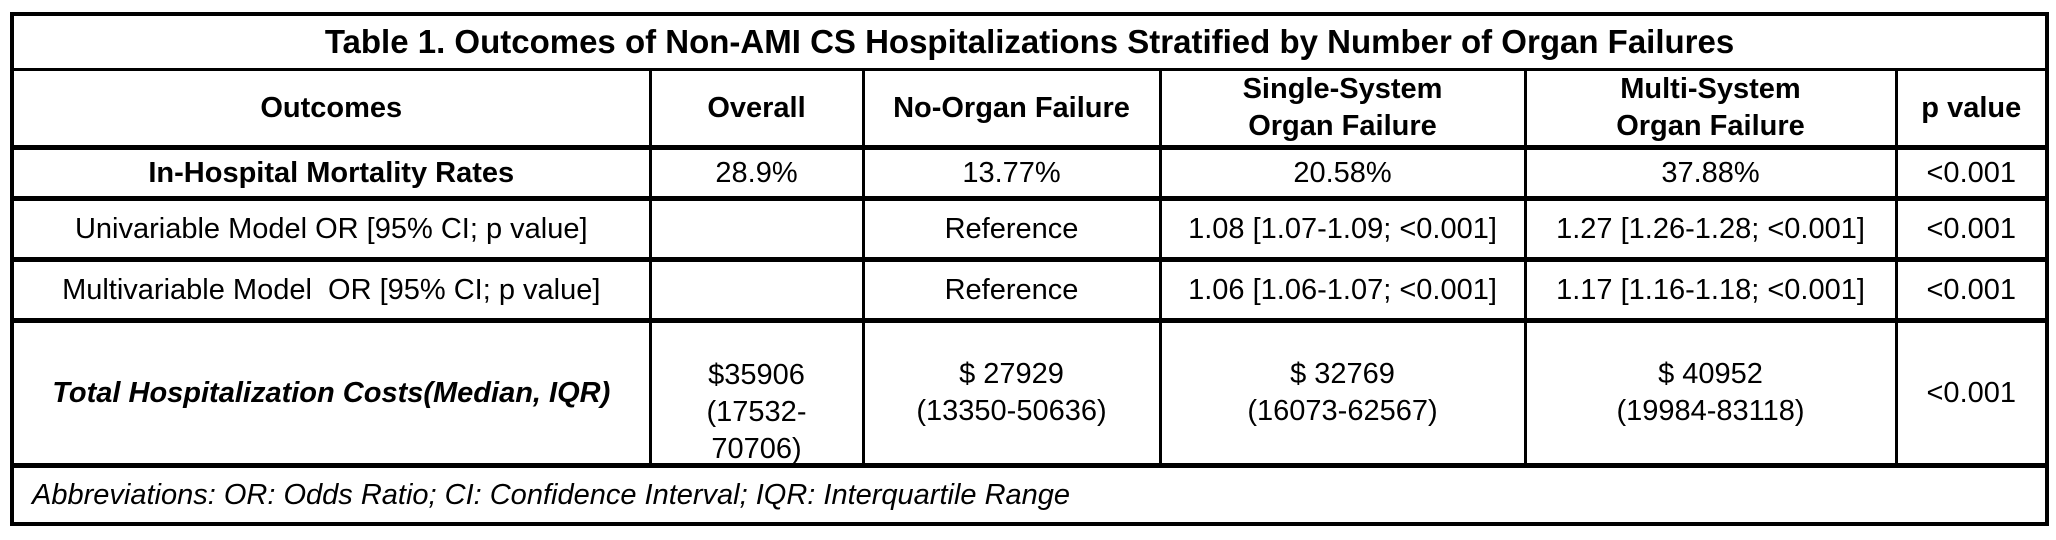 The image size is (2056, 540). Describe the element at coordinates (1011, 394) in the screenshot. I see `cell-costs-no-organ: $ 27929 (13350-50636)` at that location.